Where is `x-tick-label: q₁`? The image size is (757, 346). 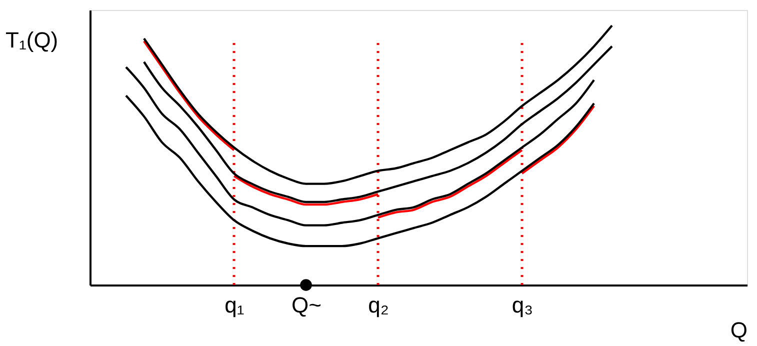
x-tick-label: q₁ is located at coordinates (234, 305).